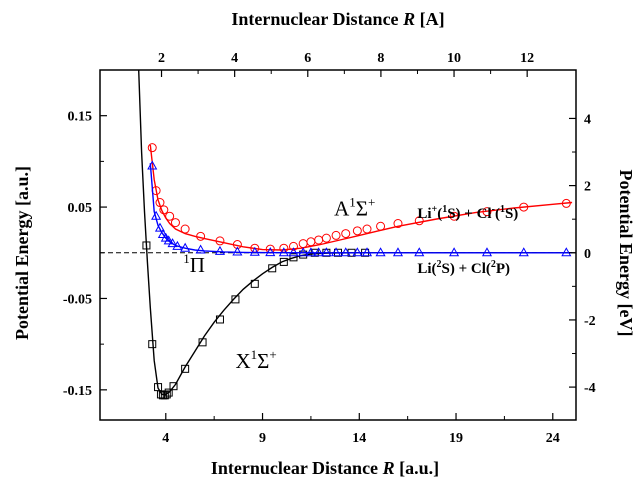 The width and height of the screenshot is (638, 481). What do you see at coordinates (587, 119) in the screenshot?
I see `y2-tick-label: 4` at bounding box center [587, 119].